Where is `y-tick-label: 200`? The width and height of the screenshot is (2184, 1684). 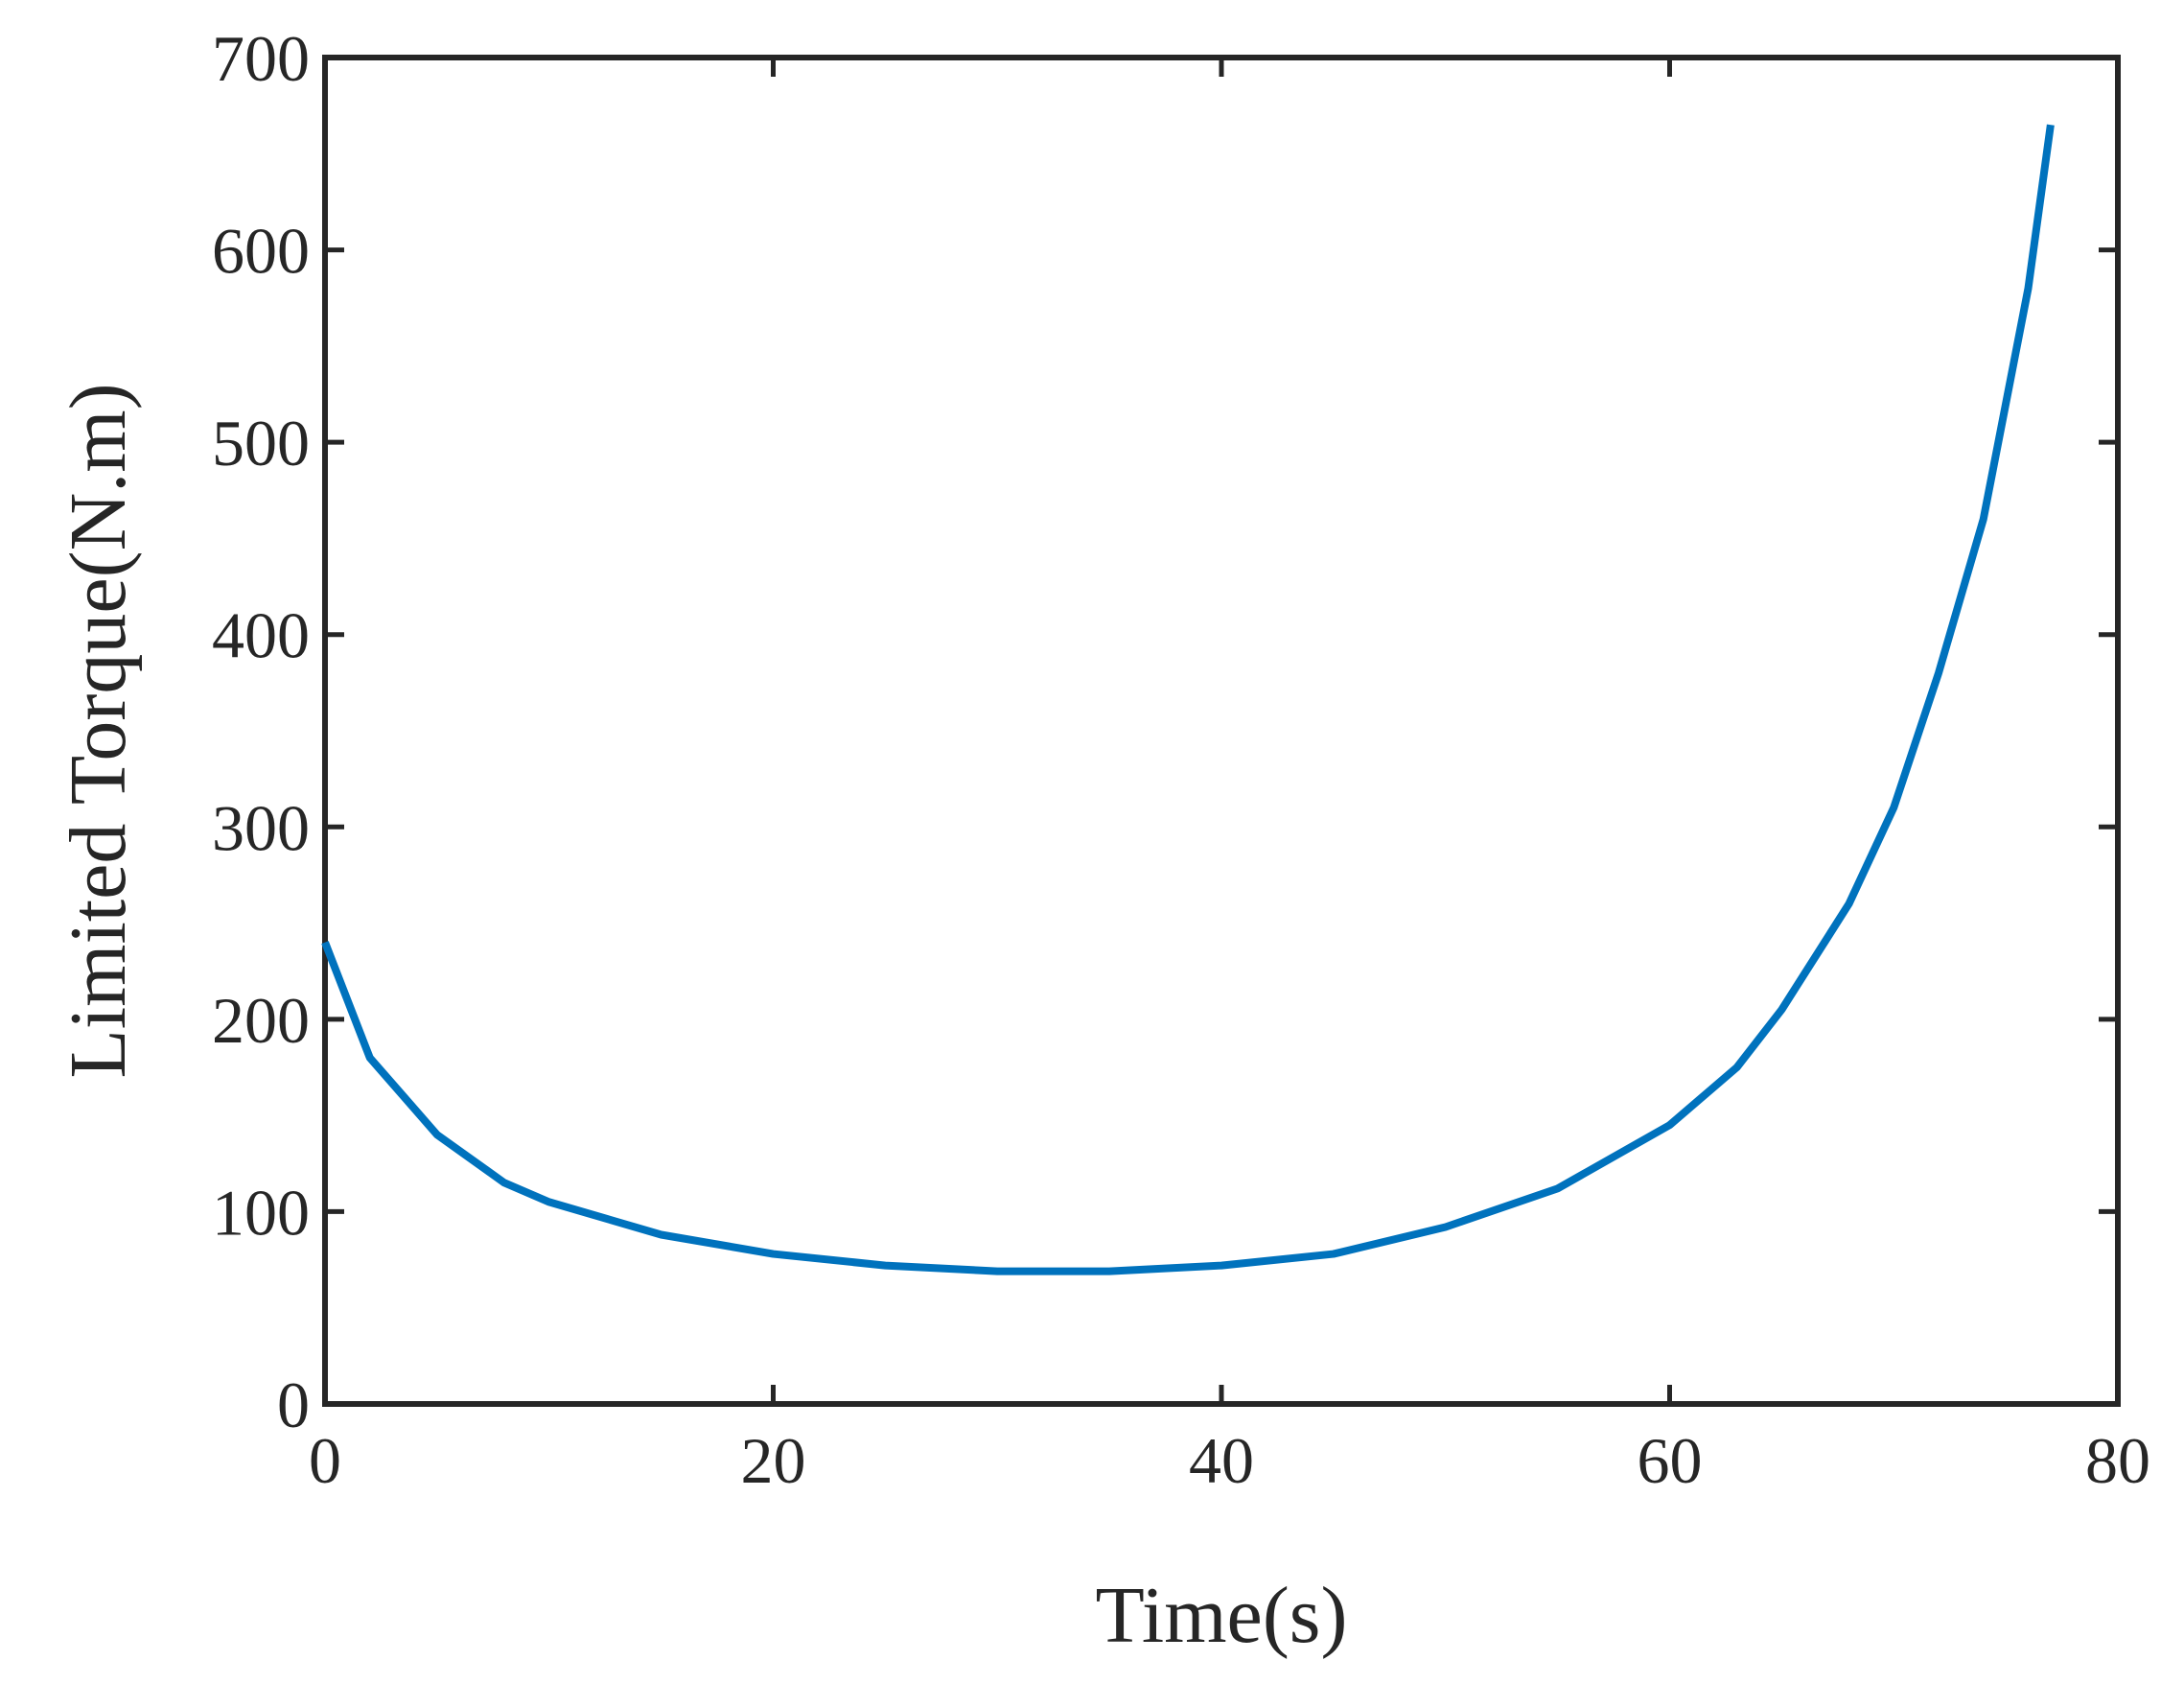 y-tick-label: 200 is located at coordinates (261, 1020).